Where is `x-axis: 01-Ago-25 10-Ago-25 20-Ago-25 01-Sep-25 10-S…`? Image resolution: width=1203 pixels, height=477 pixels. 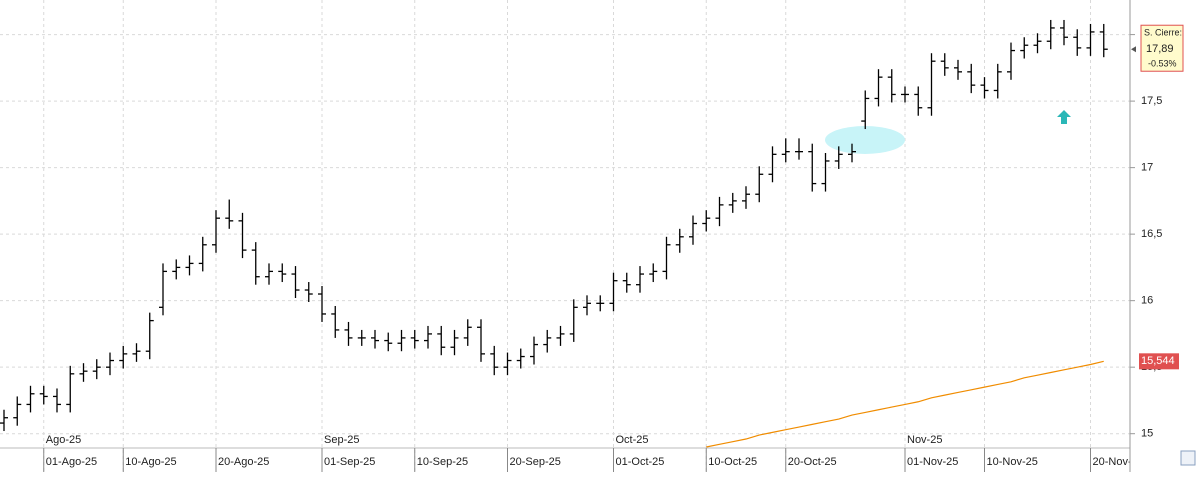 x-axis: 01-Ago-25 10-Ago-25 20-Ago-25 01-Sep-25 10-S… is located at coordinates (572, 453).